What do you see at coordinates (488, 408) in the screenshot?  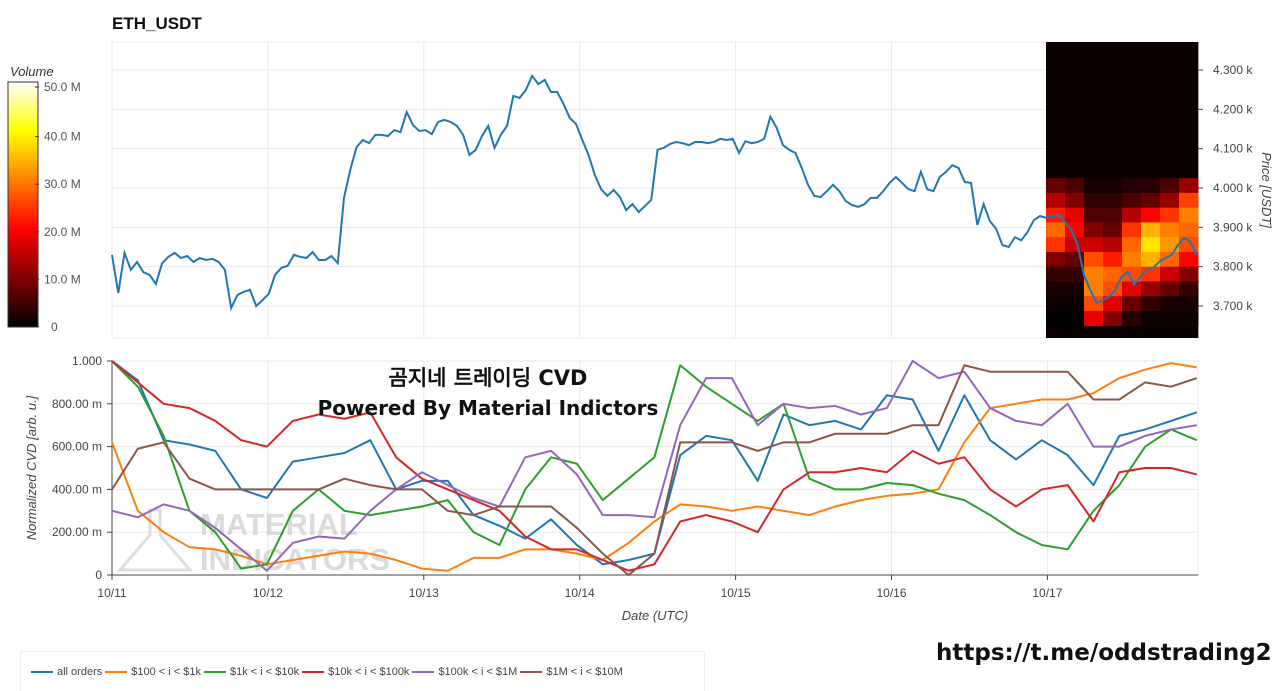 I see `overlay-subtitle: Powered By Material Indictors` at bounding box center [488, 408].